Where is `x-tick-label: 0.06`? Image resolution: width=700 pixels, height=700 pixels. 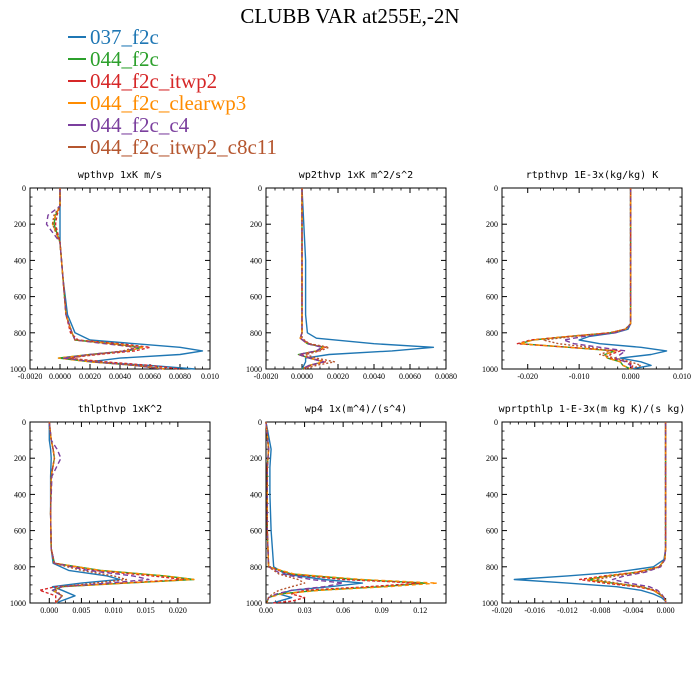
x-tick-label: 0.06 is located at coordinates (343, 610).